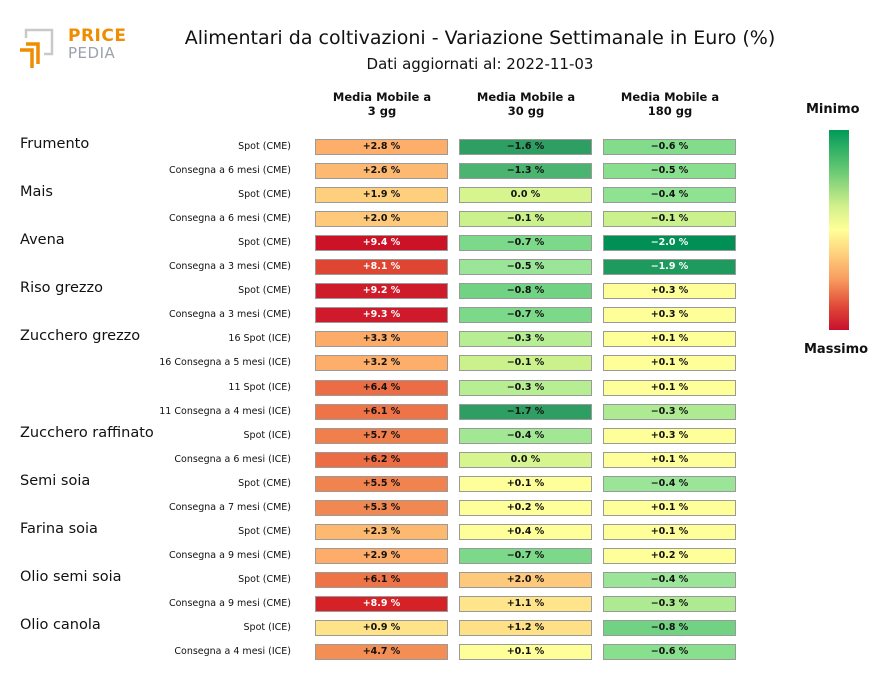 The height and width of the screenshot is (700, 880). Describe the element at coordinates (526, 104) in the screenshot. I see `column-header: Media Mobile a 30 gg` at that location.